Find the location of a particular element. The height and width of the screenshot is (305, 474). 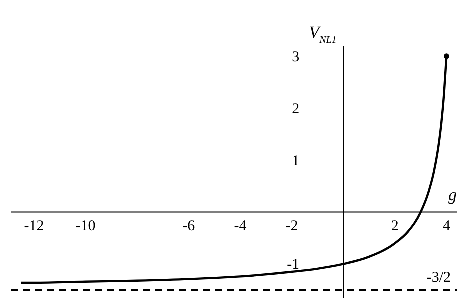

x-tick-label: -4 is located at coordinates (241, 226).